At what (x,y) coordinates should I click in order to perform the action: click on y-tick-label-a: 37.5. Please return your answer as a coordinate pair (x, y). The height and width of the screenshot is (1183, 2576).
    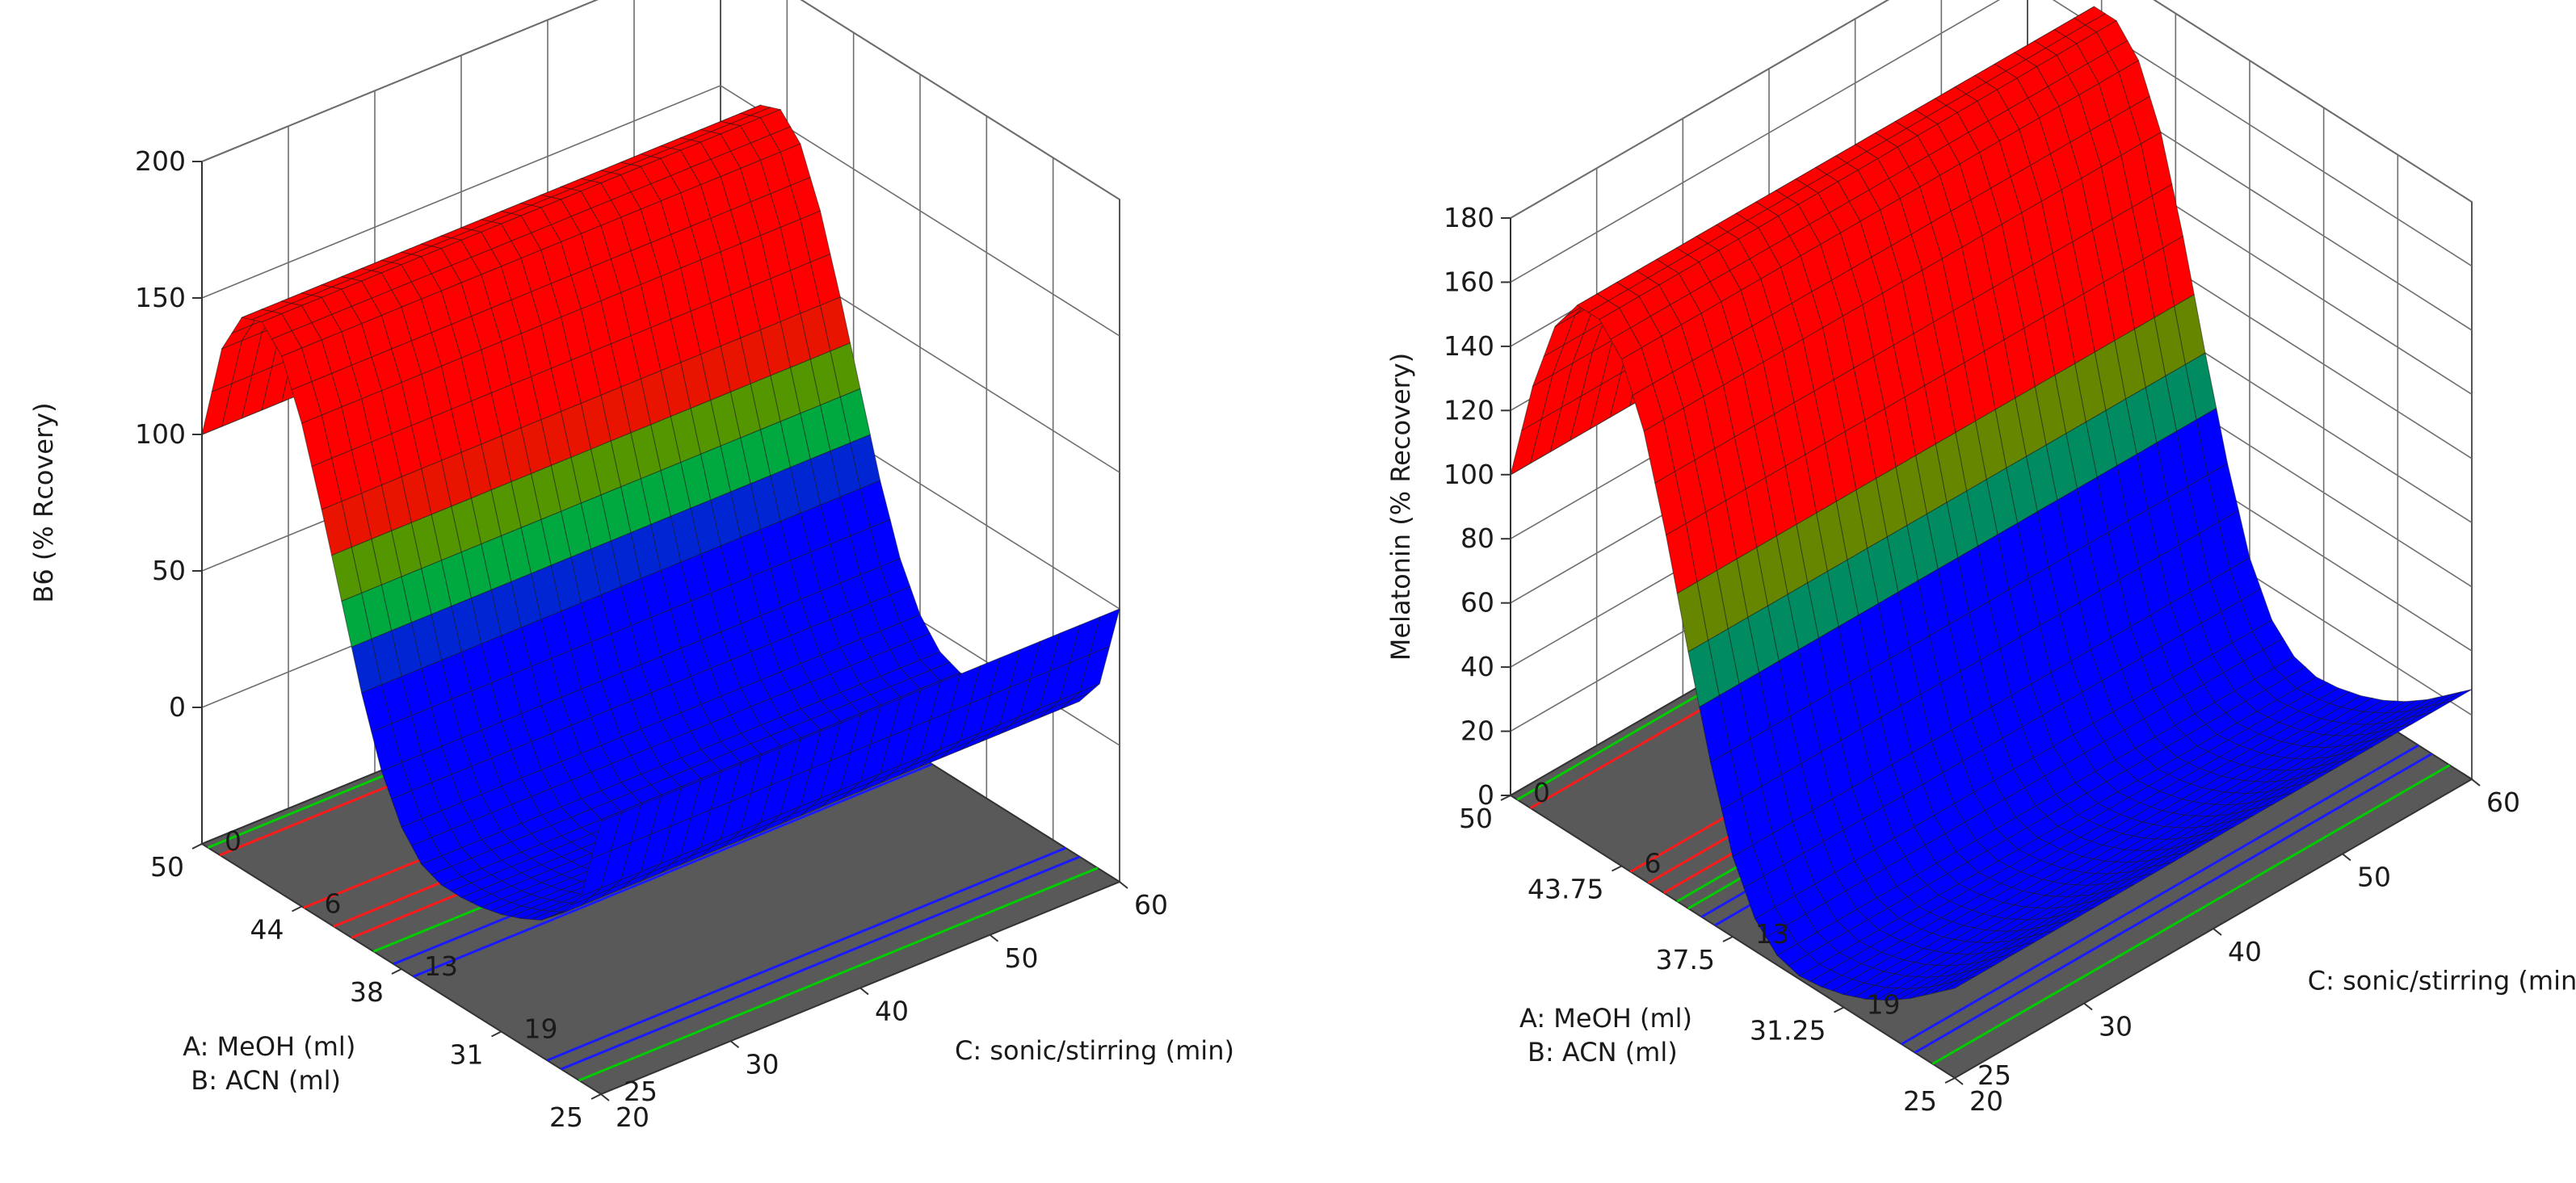
    Looking at the image, I should click on (1686, 960).